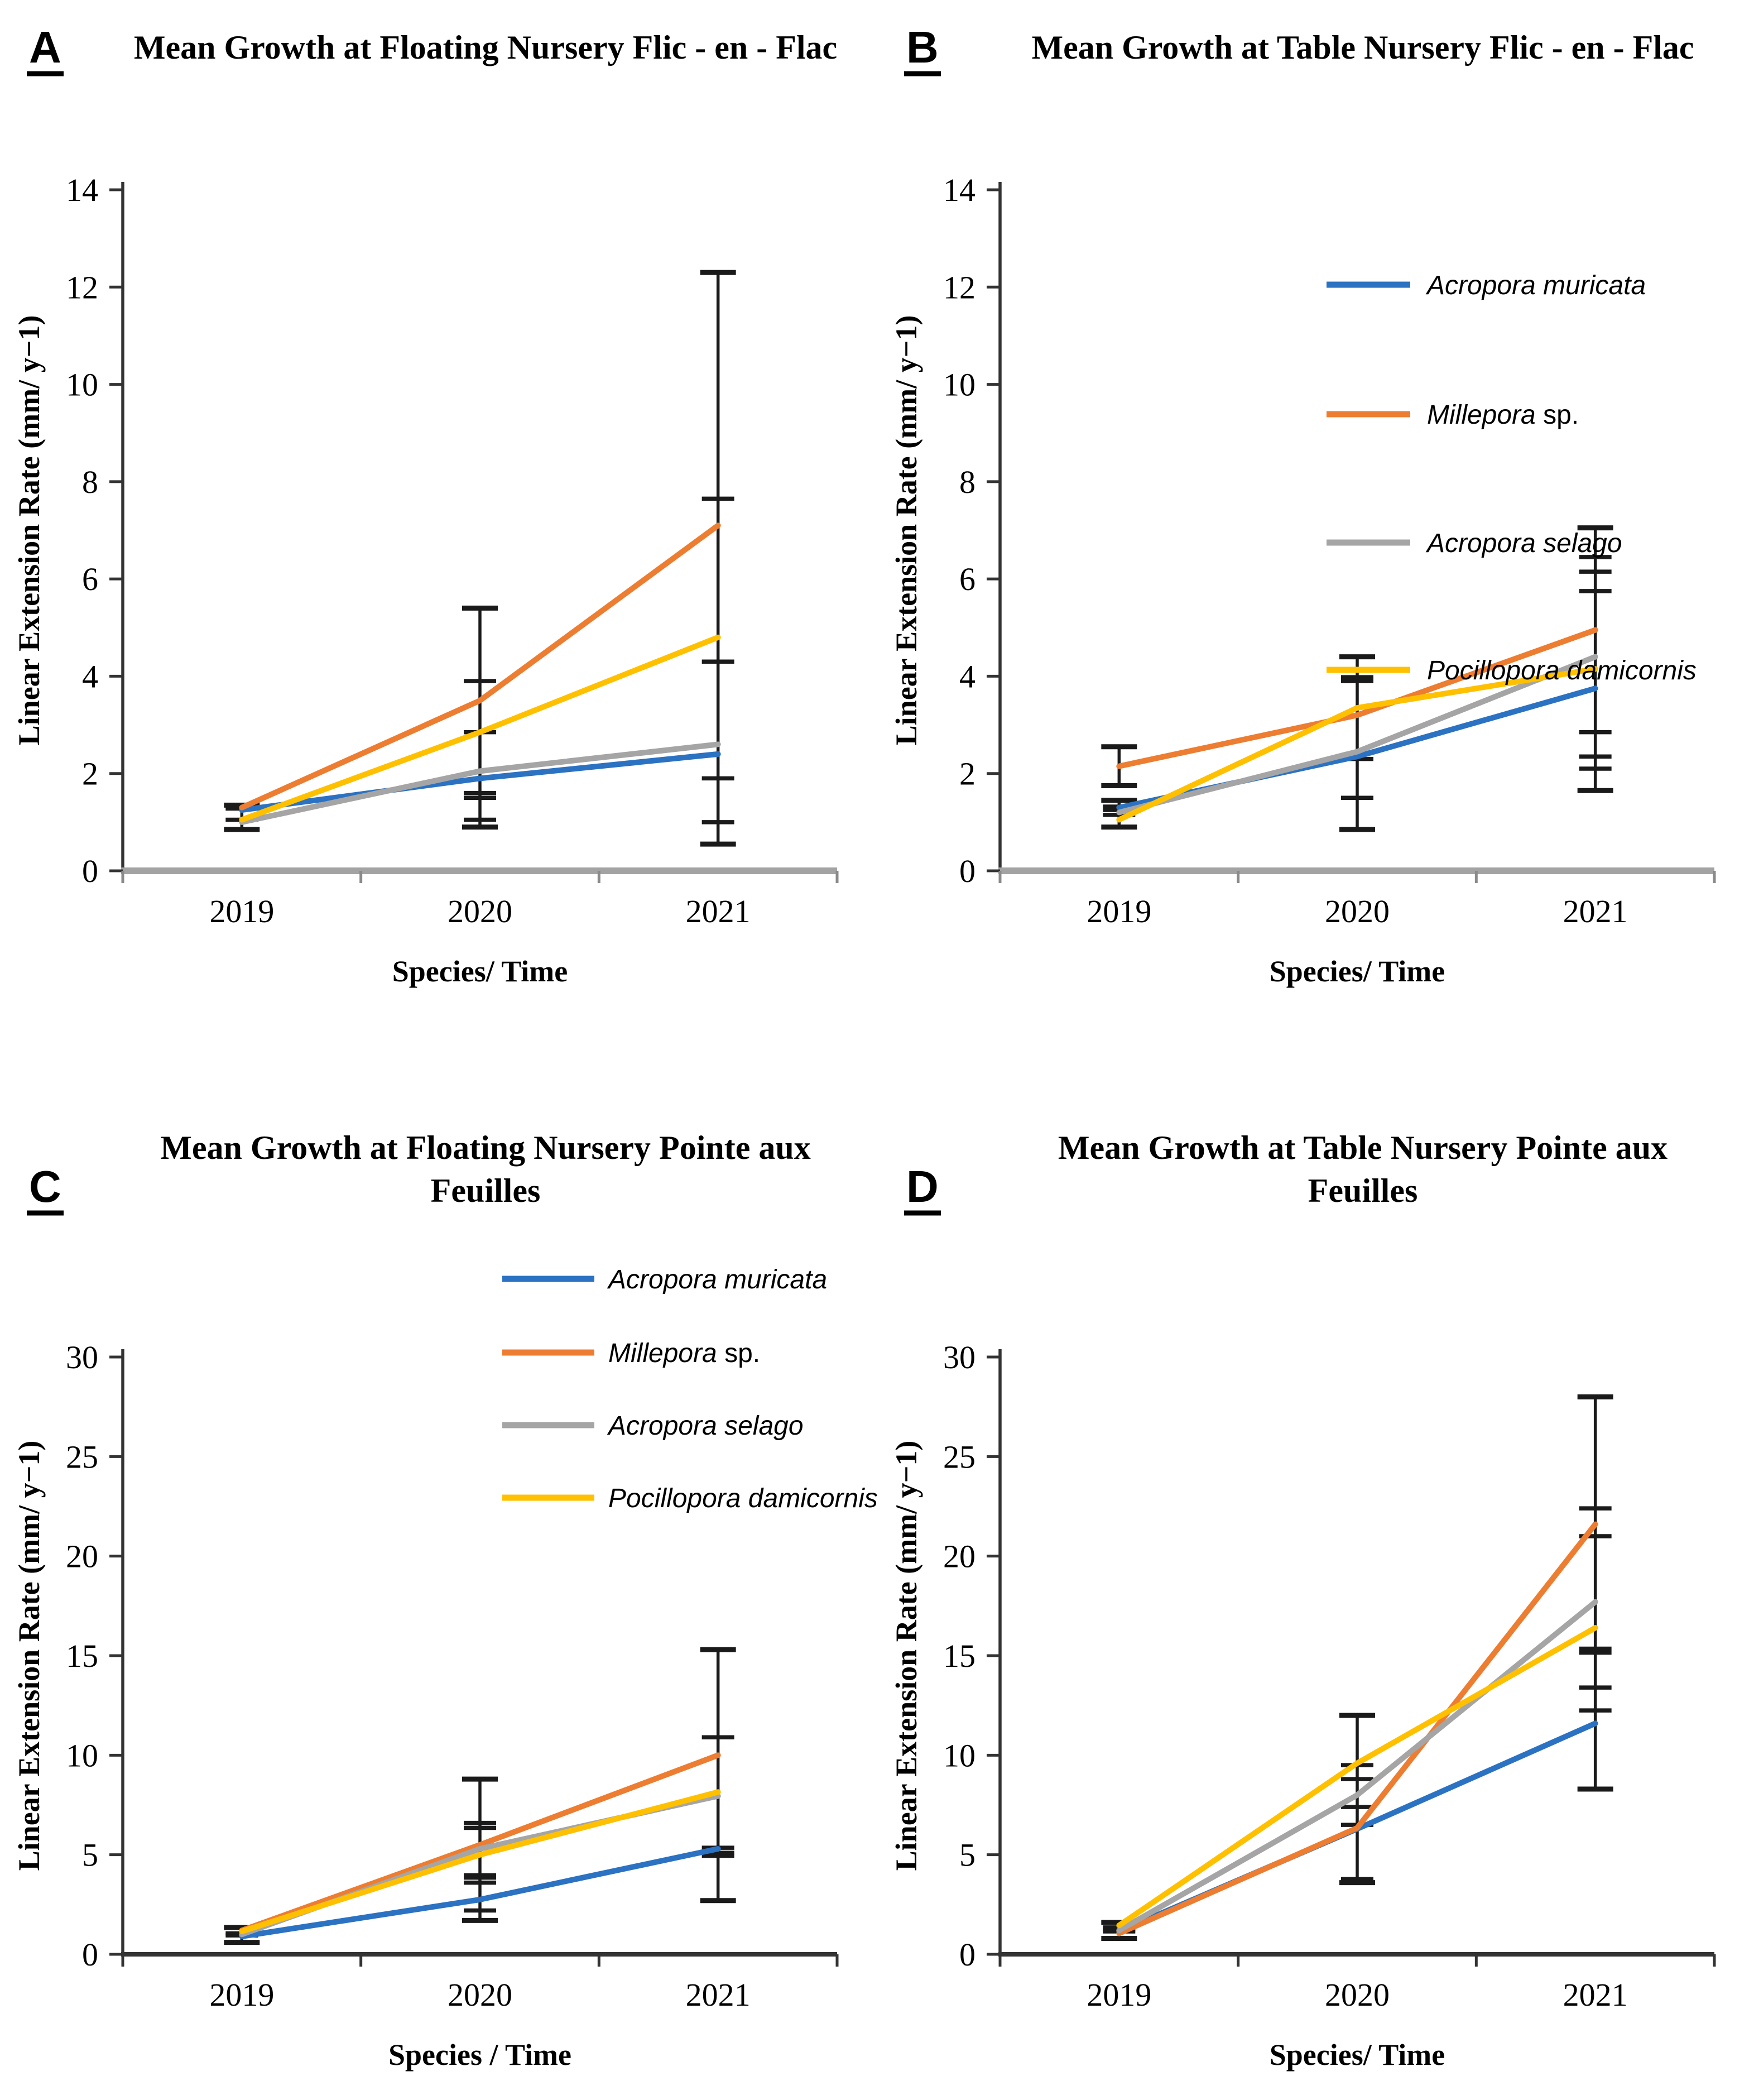 The image size is (1754, 2100). I want to click on x-axis-label: Species / Time, so click(479, 2055).